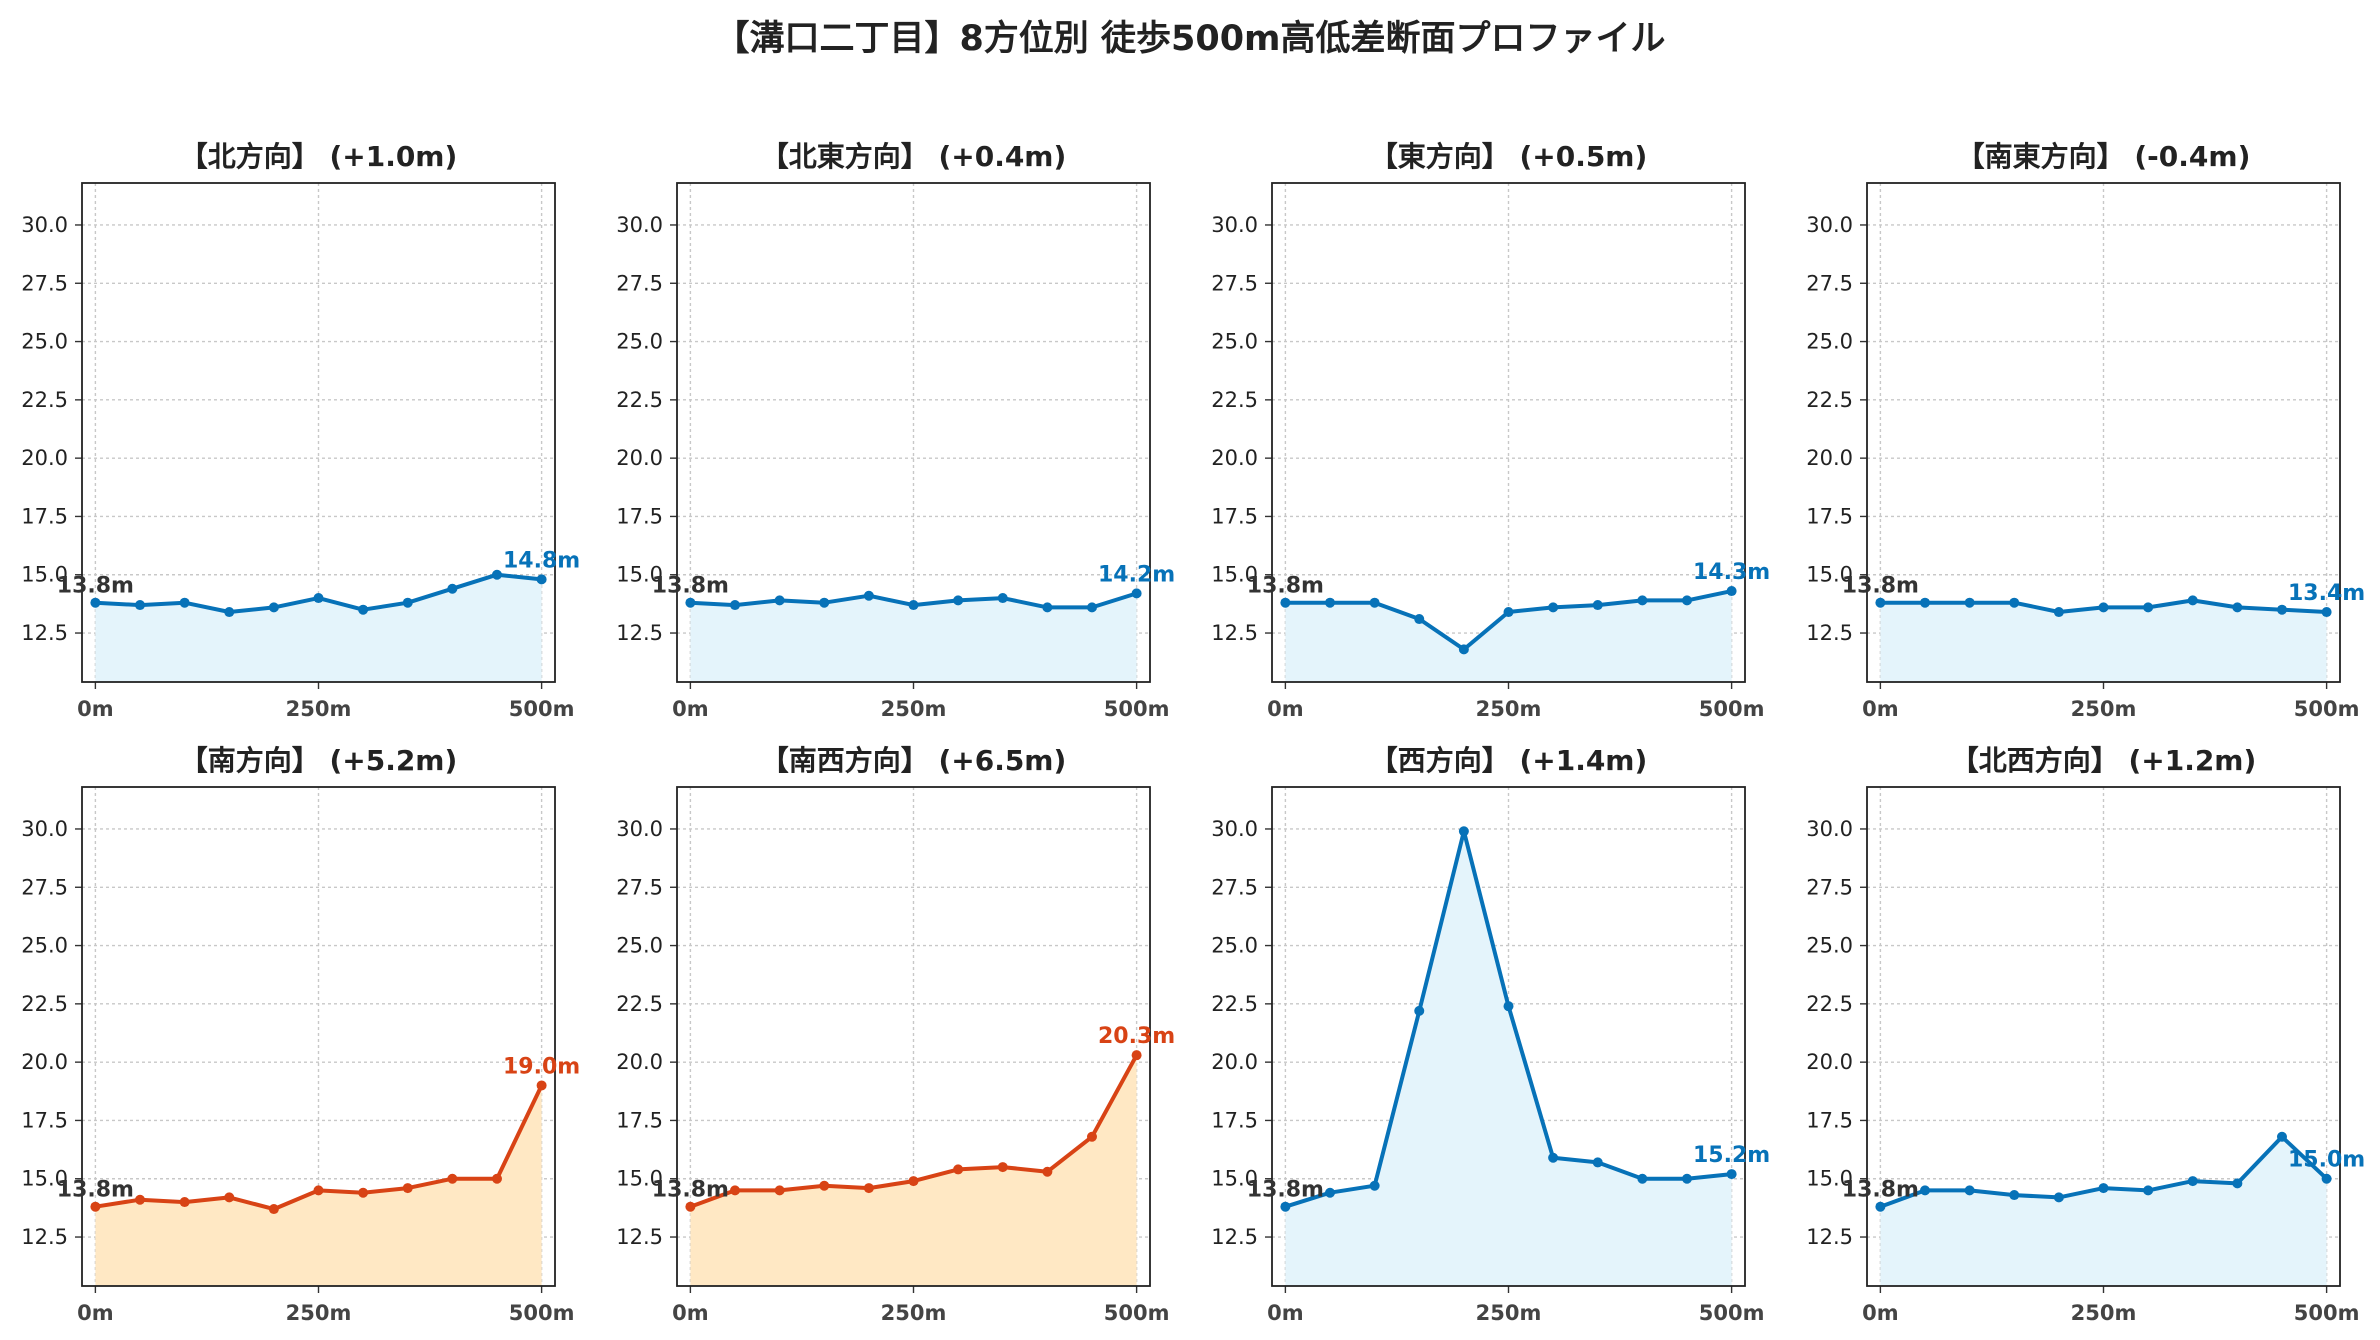 This screenshot has height=1340, width=2380. I want to click on subplot-title: 【南方向】 (+5.2m), so click(319, 760).